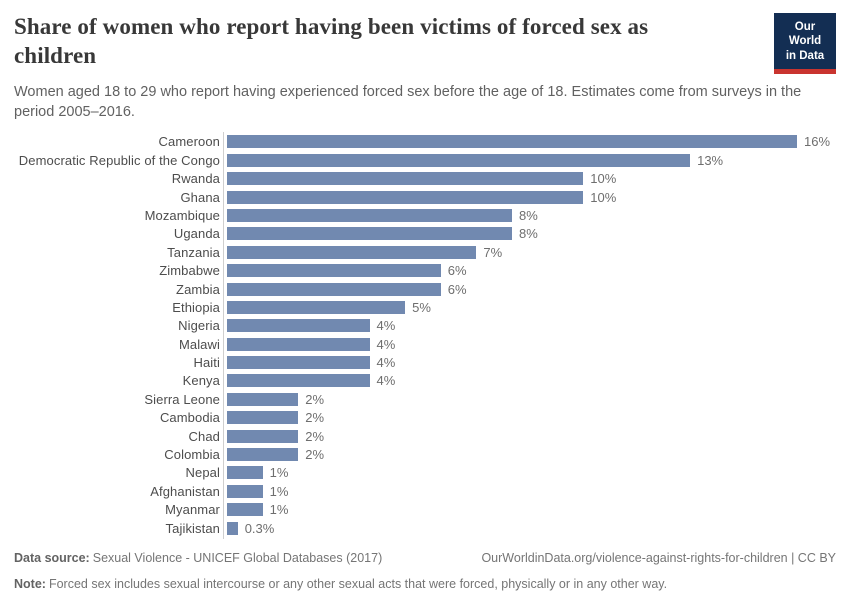  I want to click on bar-malawi, so click(298, 344).